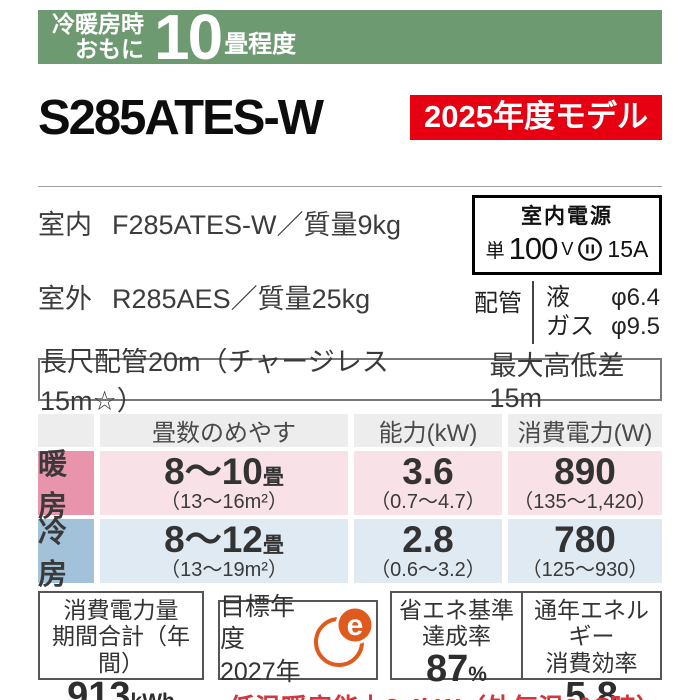 The width and height of the screenshot is (700, 700). I want to click on power-box-title: 室内電源, so click(567, 216).